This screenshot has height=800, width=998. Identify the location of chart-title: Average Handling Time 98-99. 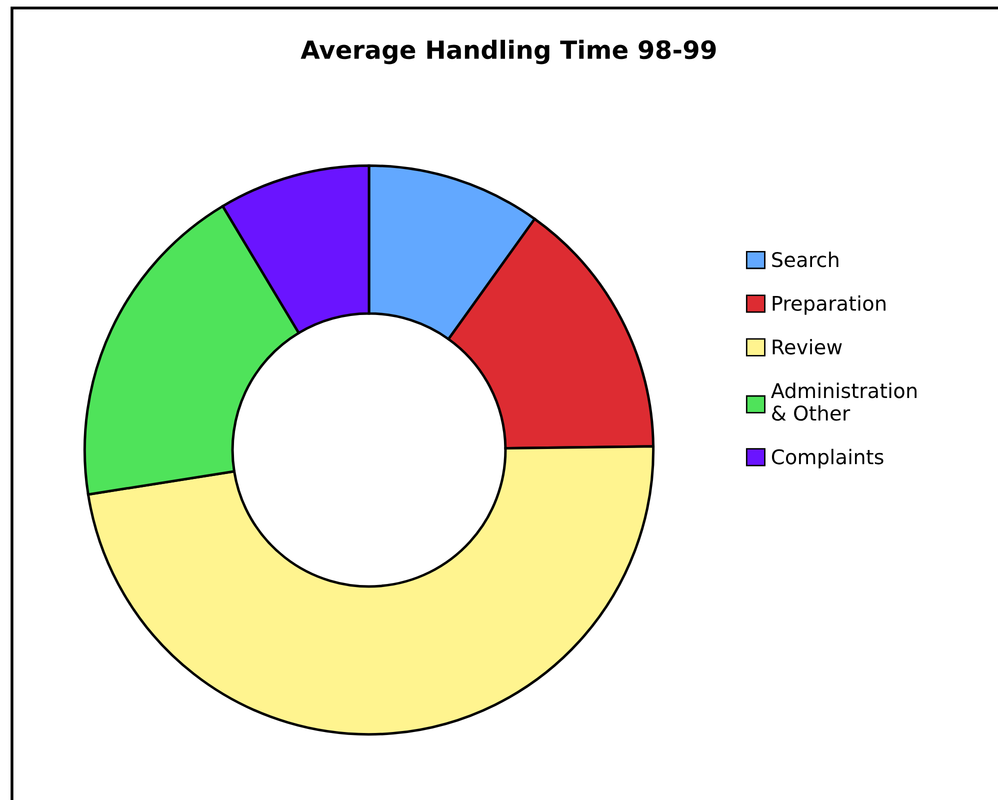
(508, 52).